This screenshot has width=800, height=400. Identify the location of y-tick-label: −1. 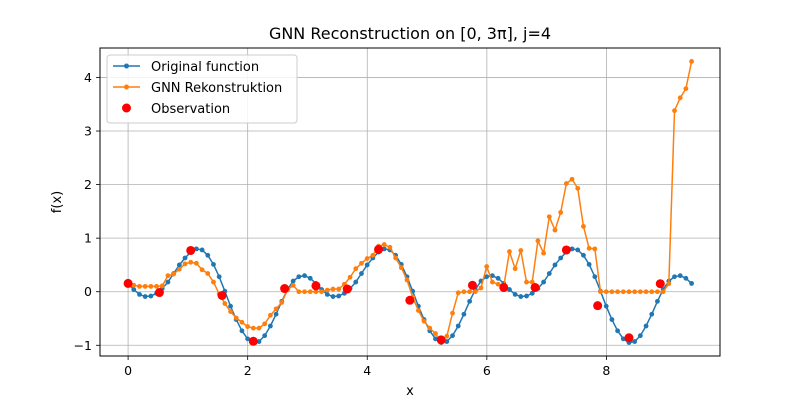
(83, 345).